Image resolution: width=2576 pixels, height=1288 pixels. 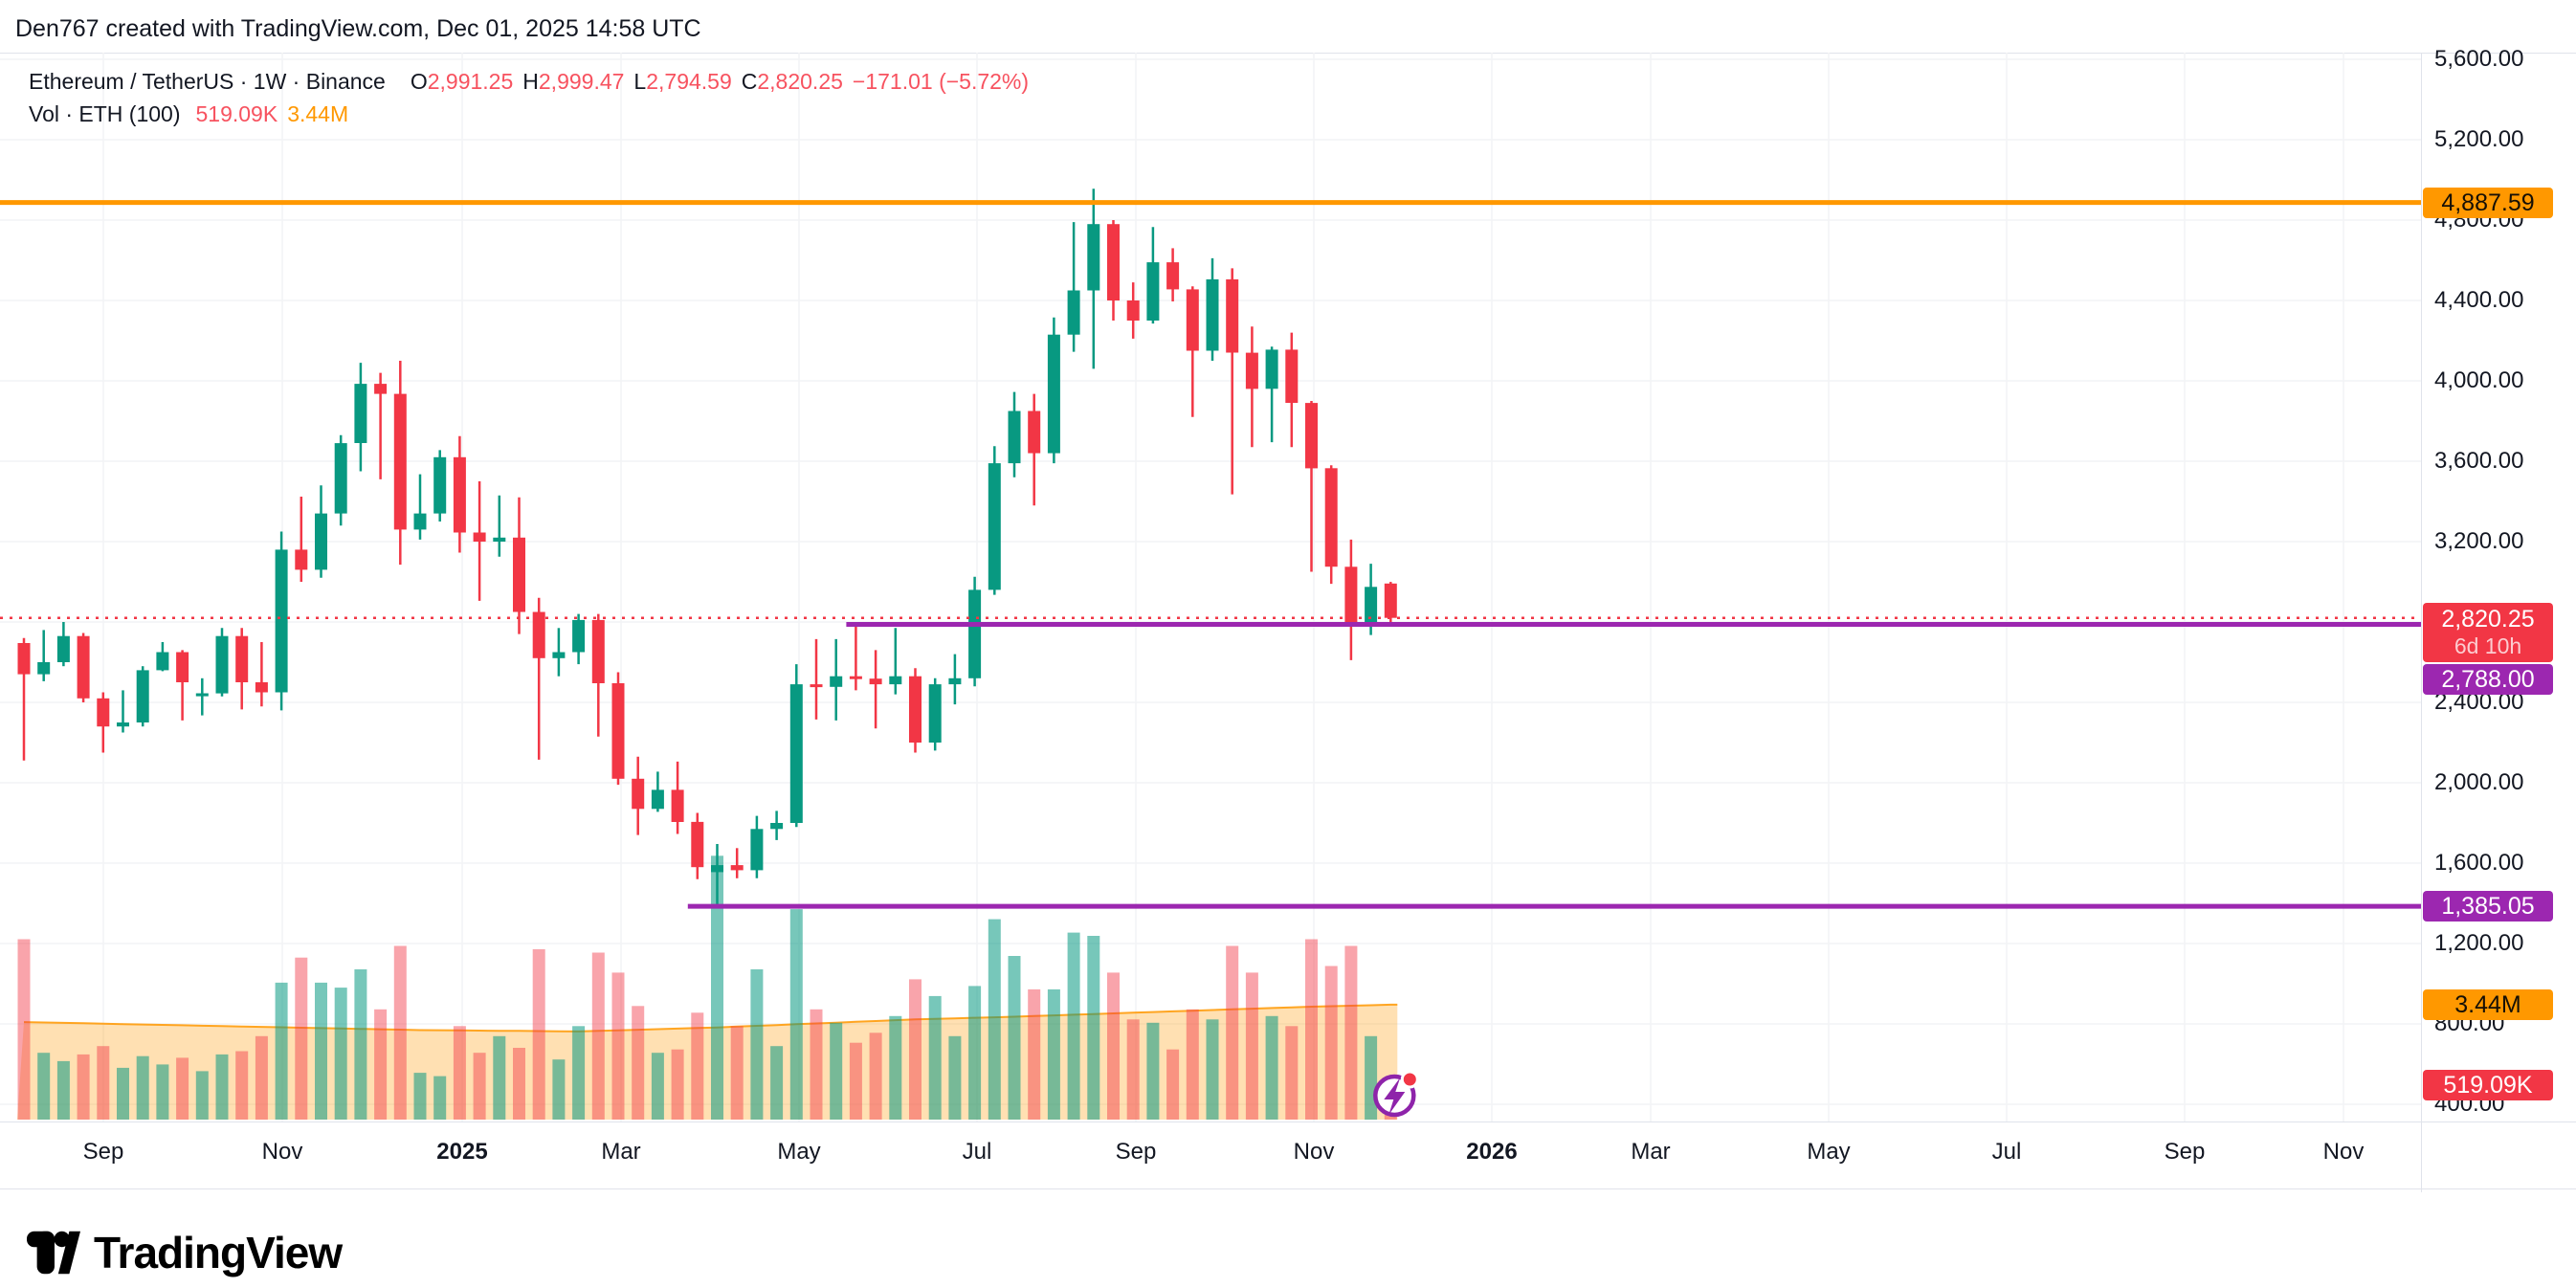 I want to click on time-tick-year-label: 2026, so click(x=1492, y=1152).